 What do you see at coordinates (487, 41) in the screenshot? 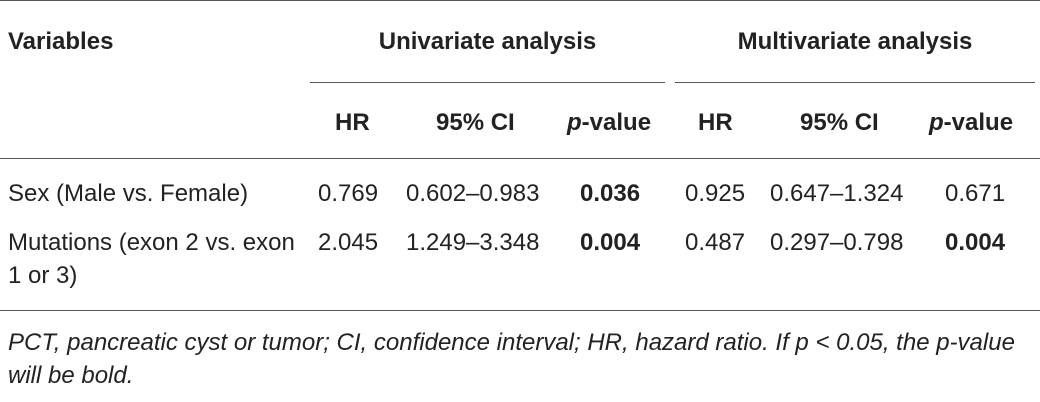
I see `group-header: Univariate analysis` at bounding box center [487, 41].